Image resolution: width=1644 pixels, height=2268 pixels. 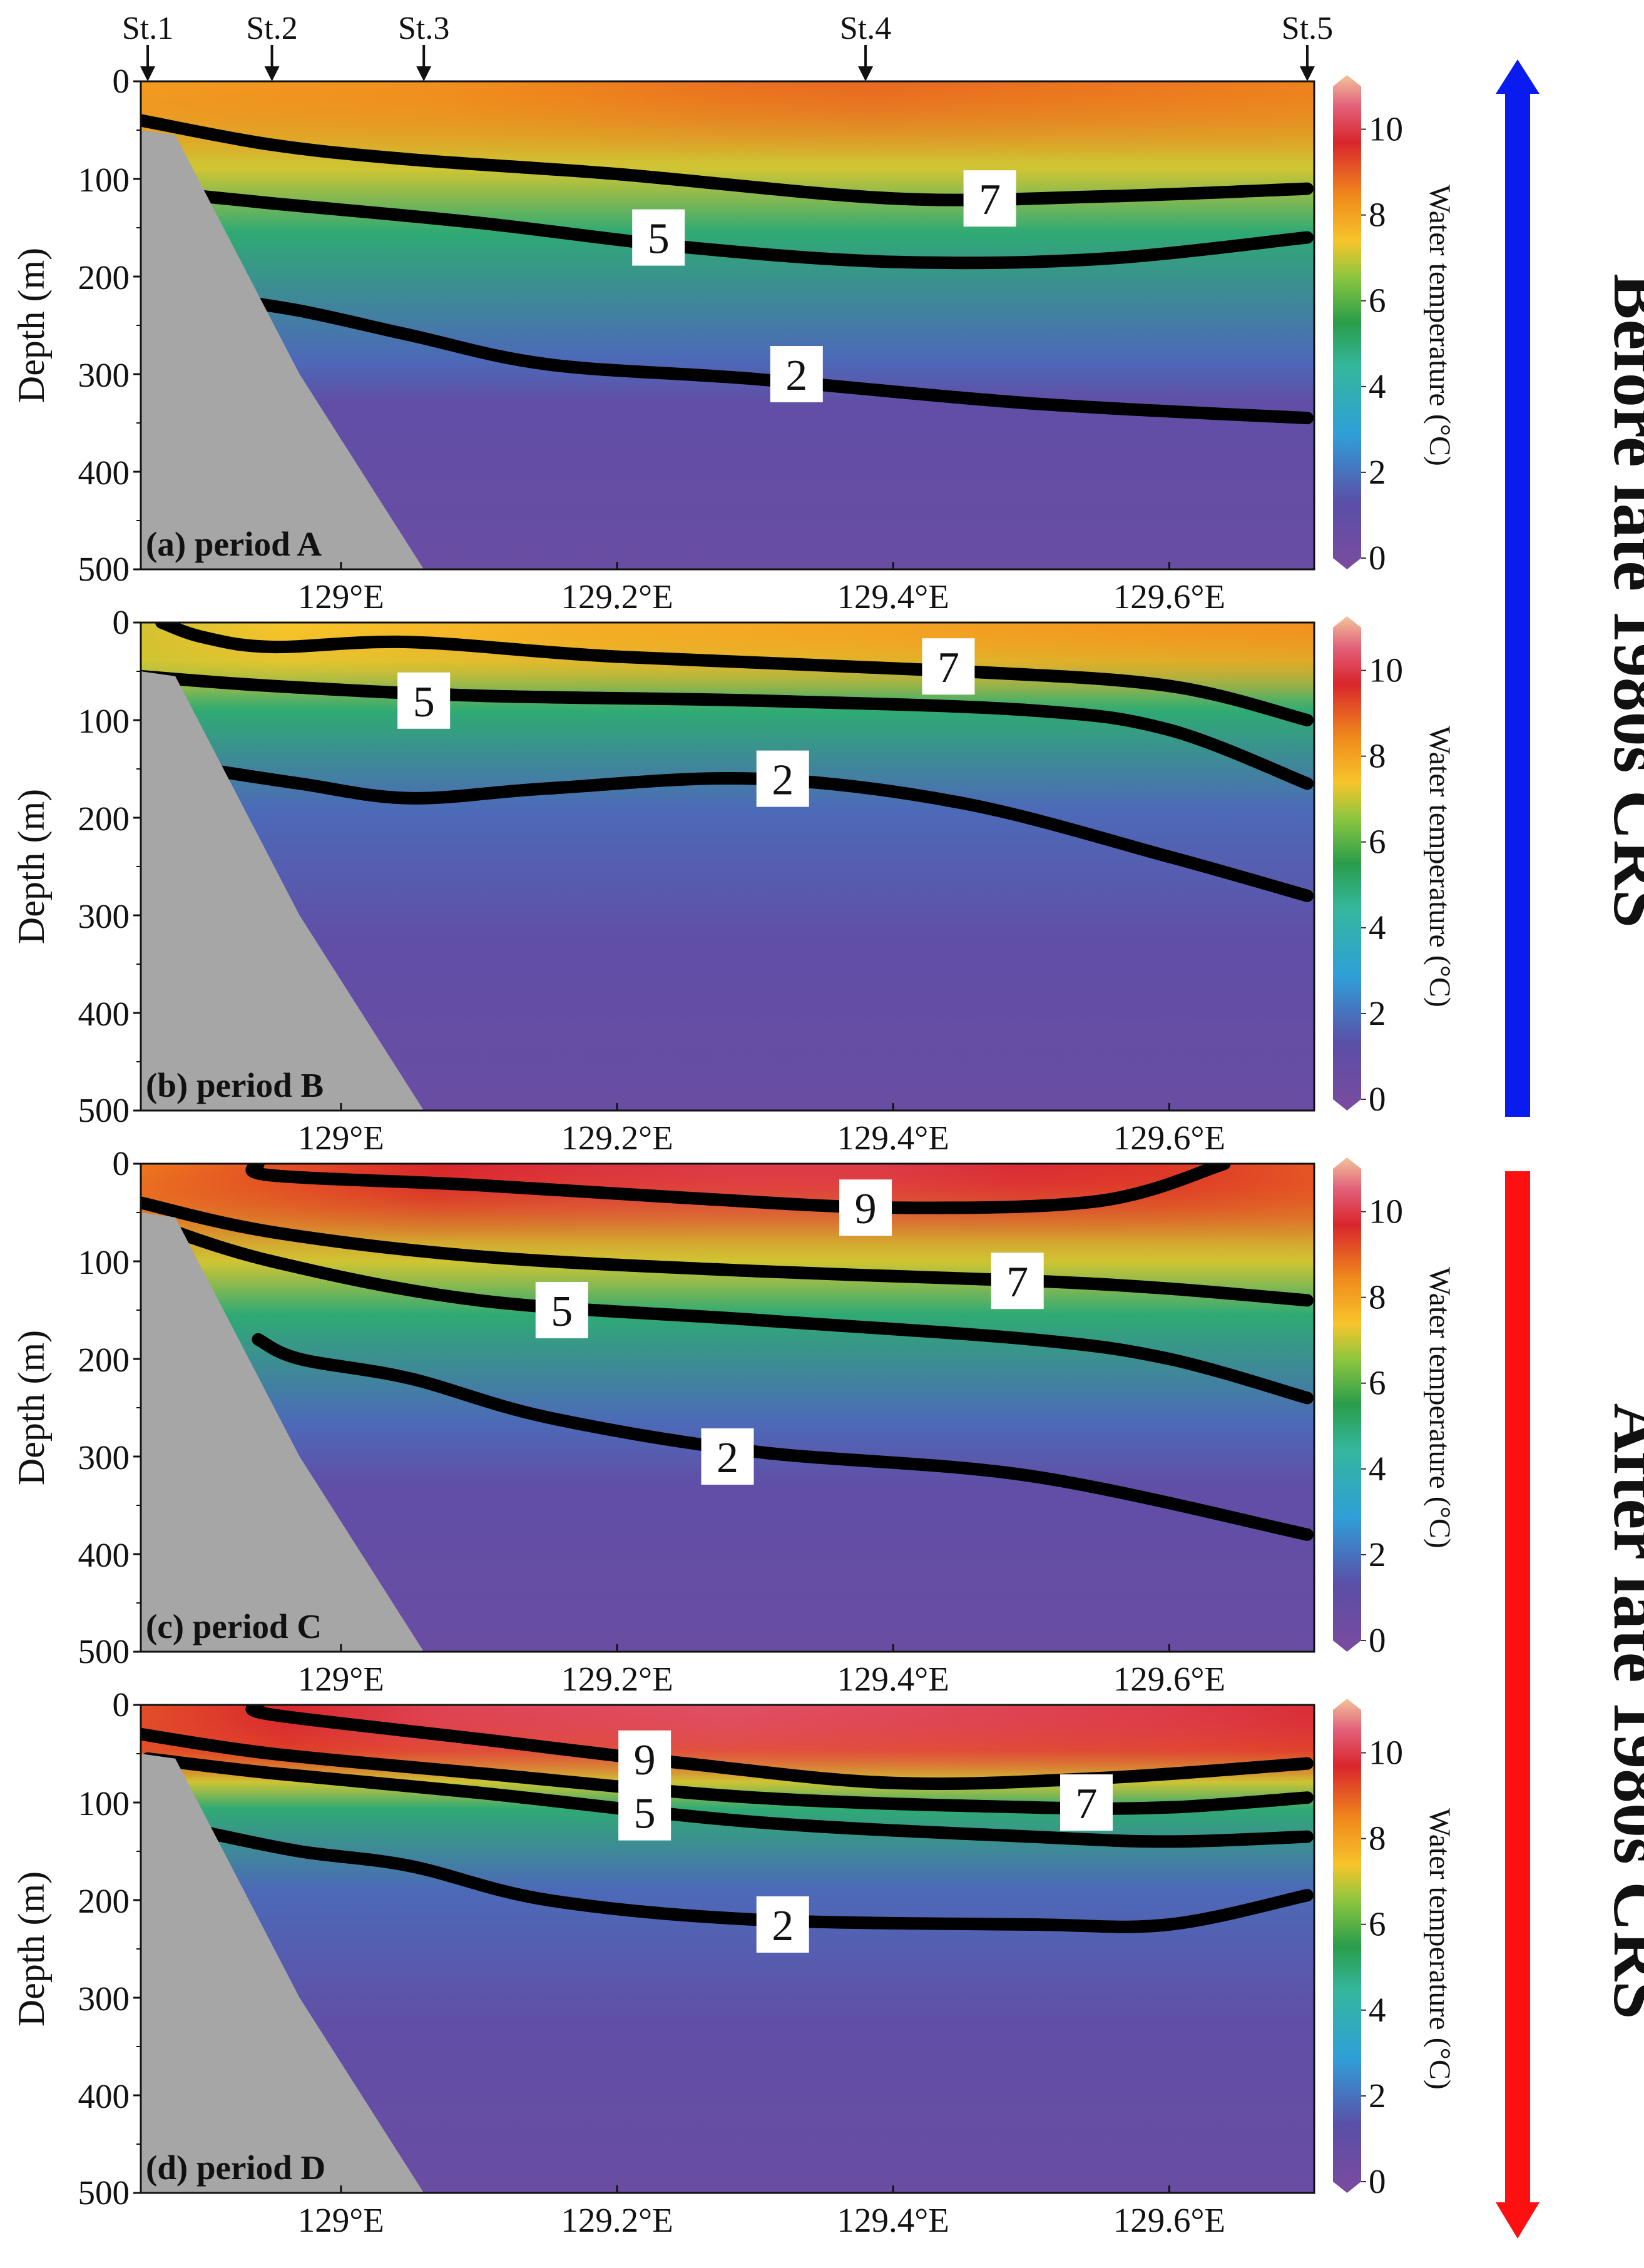 What do you see at coordinates (235, 1085) in the screenshot?
I see `panel-label: (b) period B` at bounding box center [235, 1085].